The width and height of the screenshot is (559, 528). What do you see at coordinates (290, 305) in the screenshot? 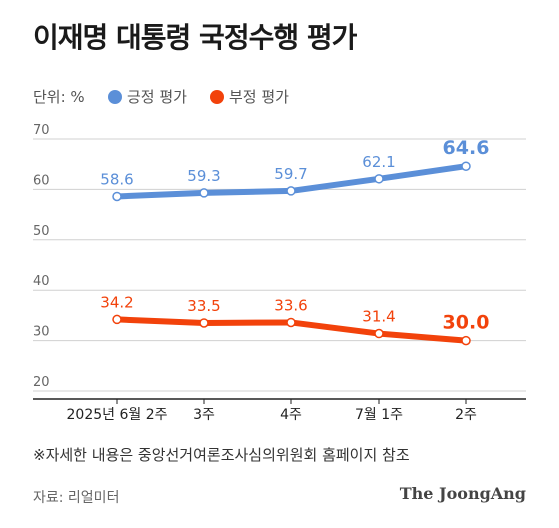
I see `data-label: 33.6` at bounding box center [290, 305].